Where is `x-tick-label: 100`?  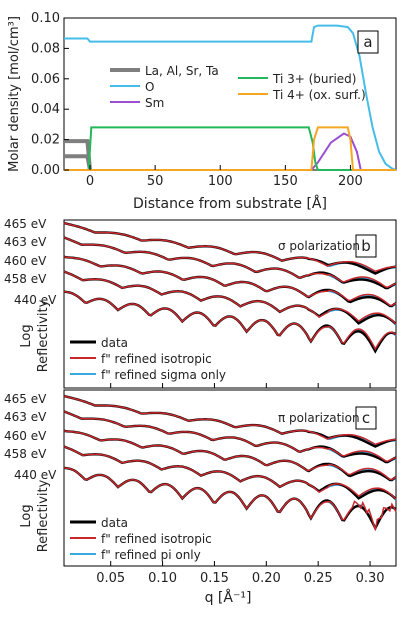
x-tick-label: 100 is located at coordinates (220, 181).